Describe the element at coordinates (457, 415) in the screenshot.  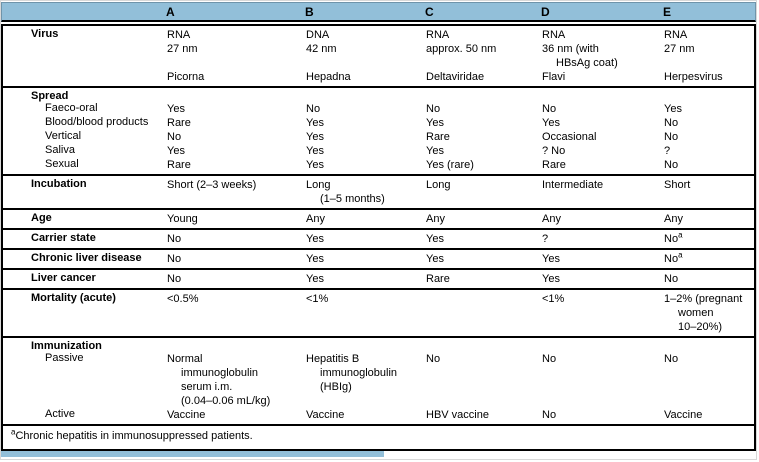
I see `cell-line: HBV vaccine` at that location.